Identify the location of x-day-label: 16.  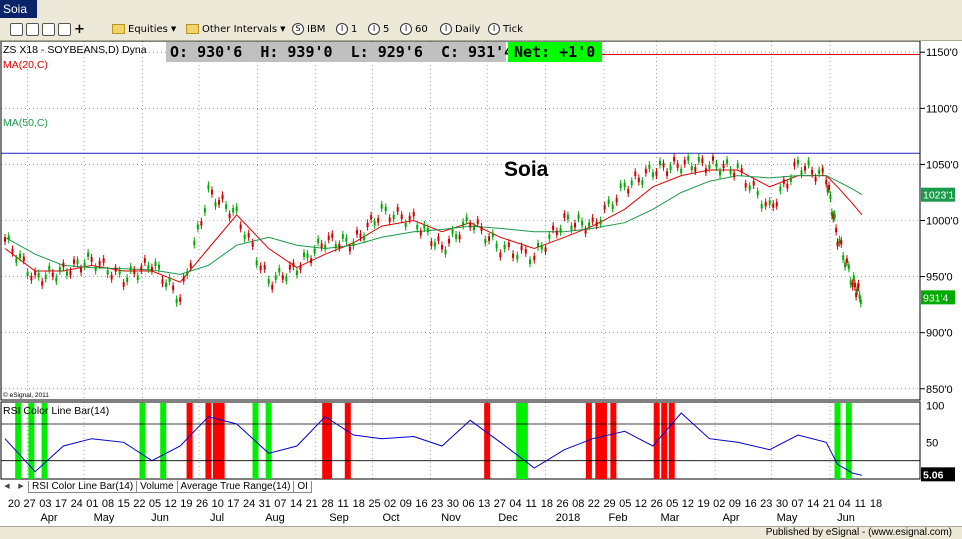
(750, 504).